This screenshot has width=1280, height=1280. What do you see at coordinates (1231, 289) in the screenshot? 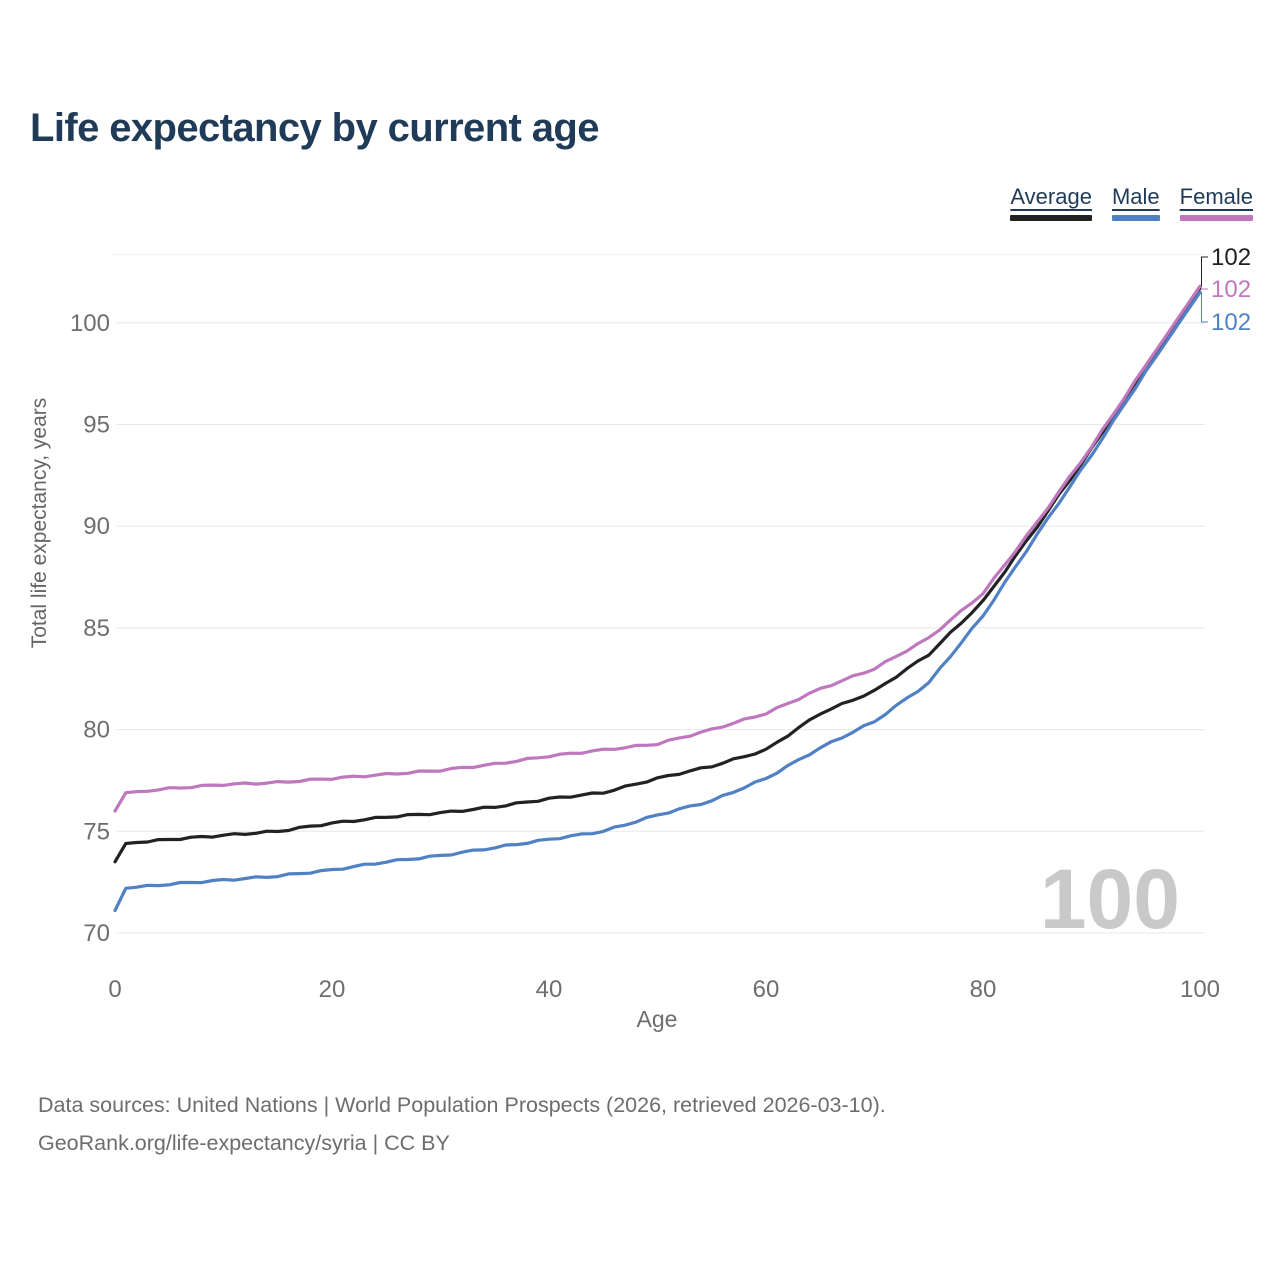
I see `end-value-label-female: 102` at bounding box center [1231, 289].